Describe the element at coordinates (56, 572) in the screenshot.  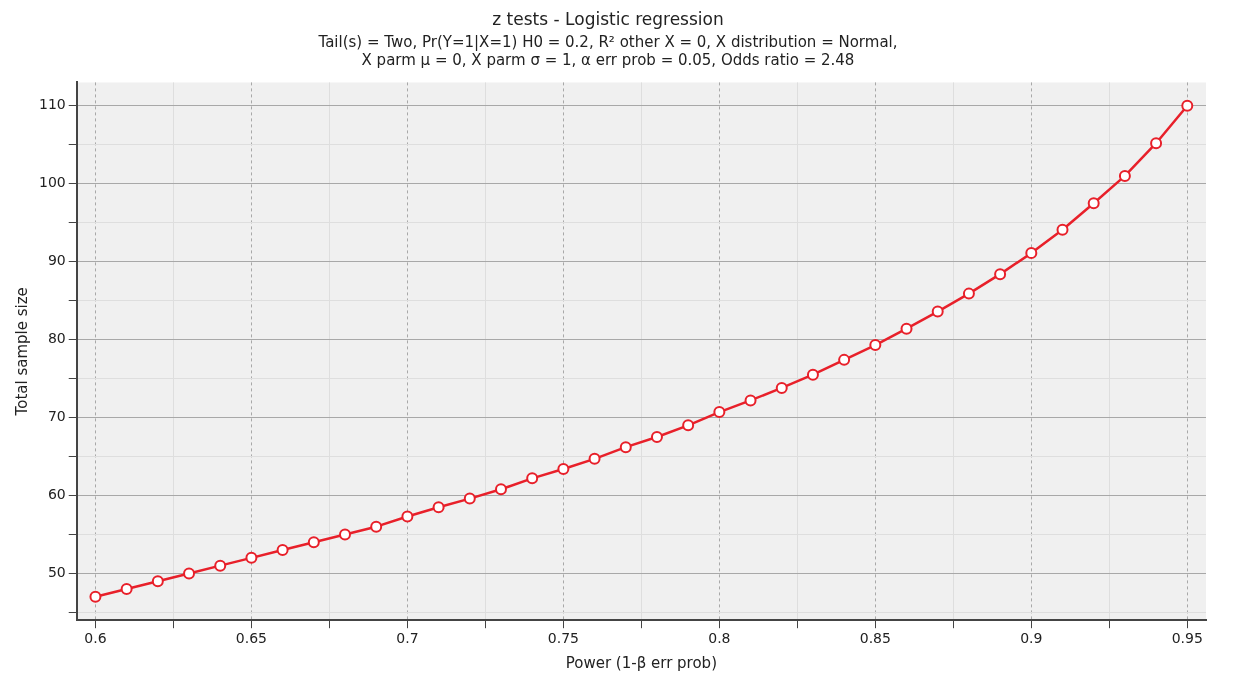
I see `y-tick-label: 50` at that location.